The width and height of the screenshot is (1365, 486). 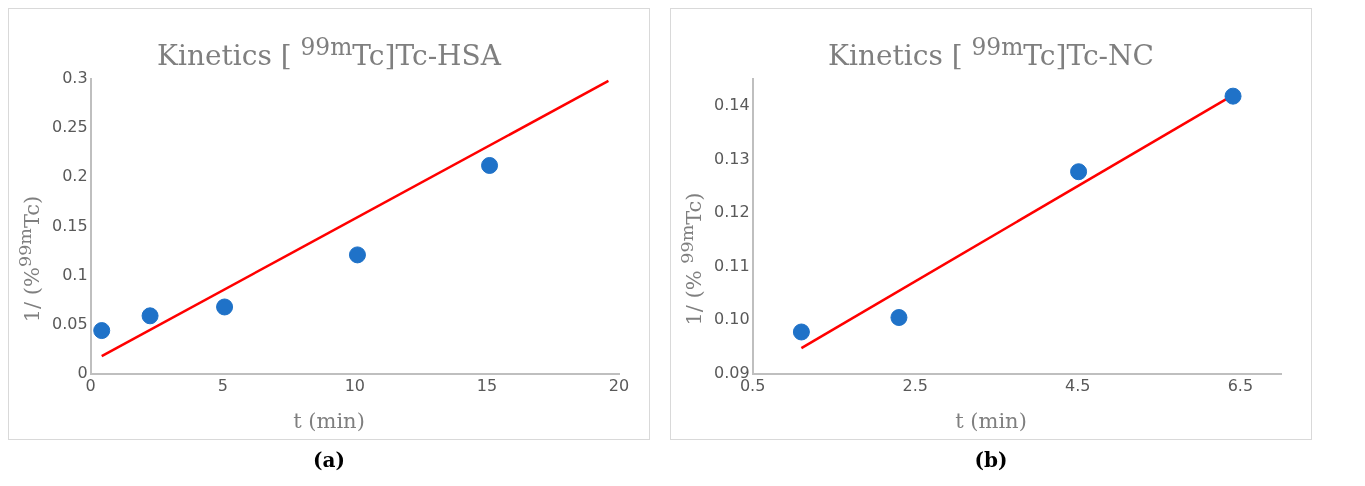 I want to click on text: (a), so click(x=329, y=460).